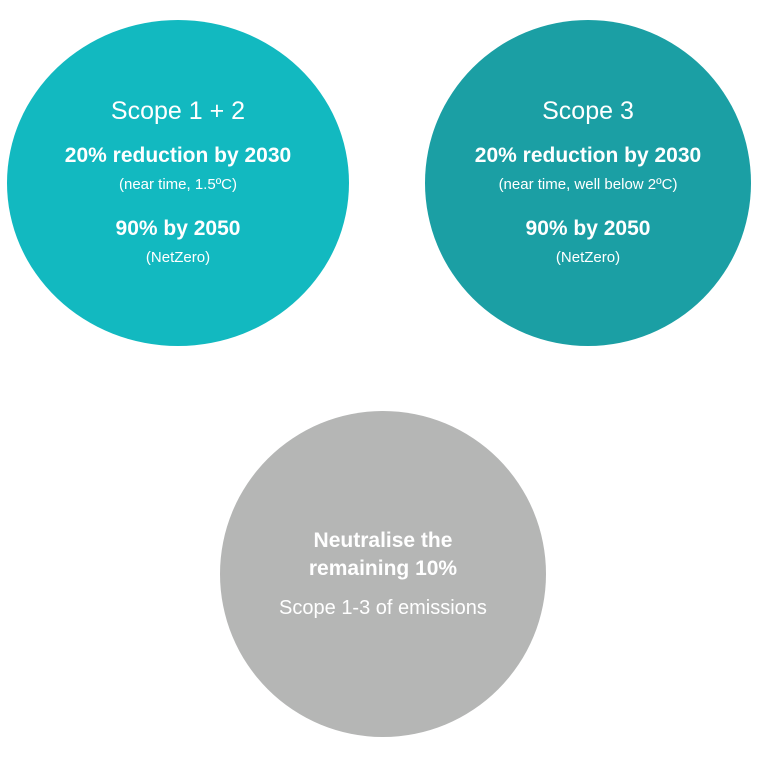 This screenshot has width=770, height=758. Describe the element at coordinates (588, 155) in the screenshot. I see `scope-3-reduction-target: 20% reduction by 2030` at that location.